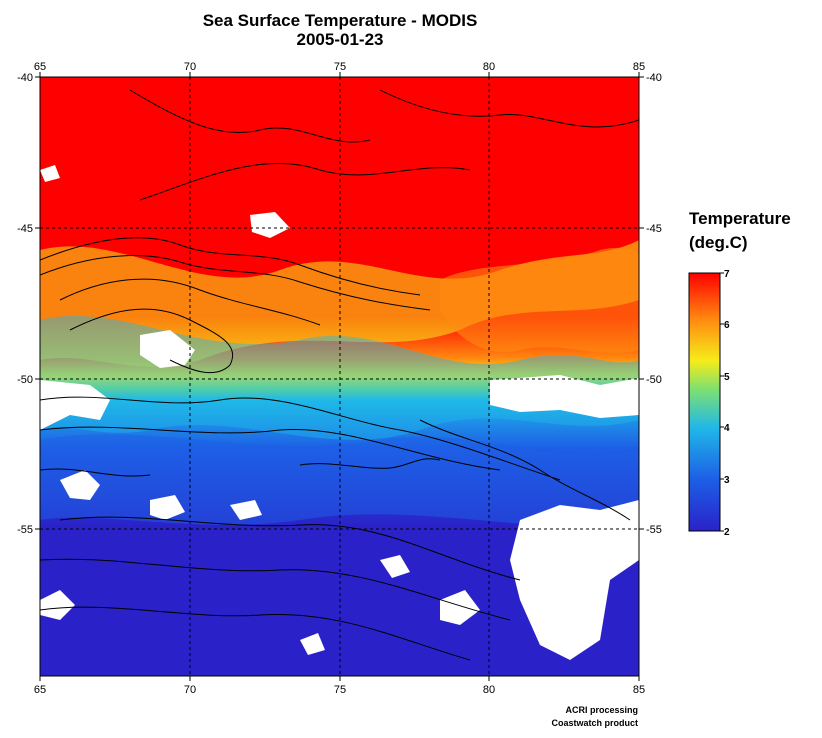 This screenshot has height=738, width=822. Describe the element at coordinates (190, 67) in the screenshot. I see `lon-label-top: 70` at that location.